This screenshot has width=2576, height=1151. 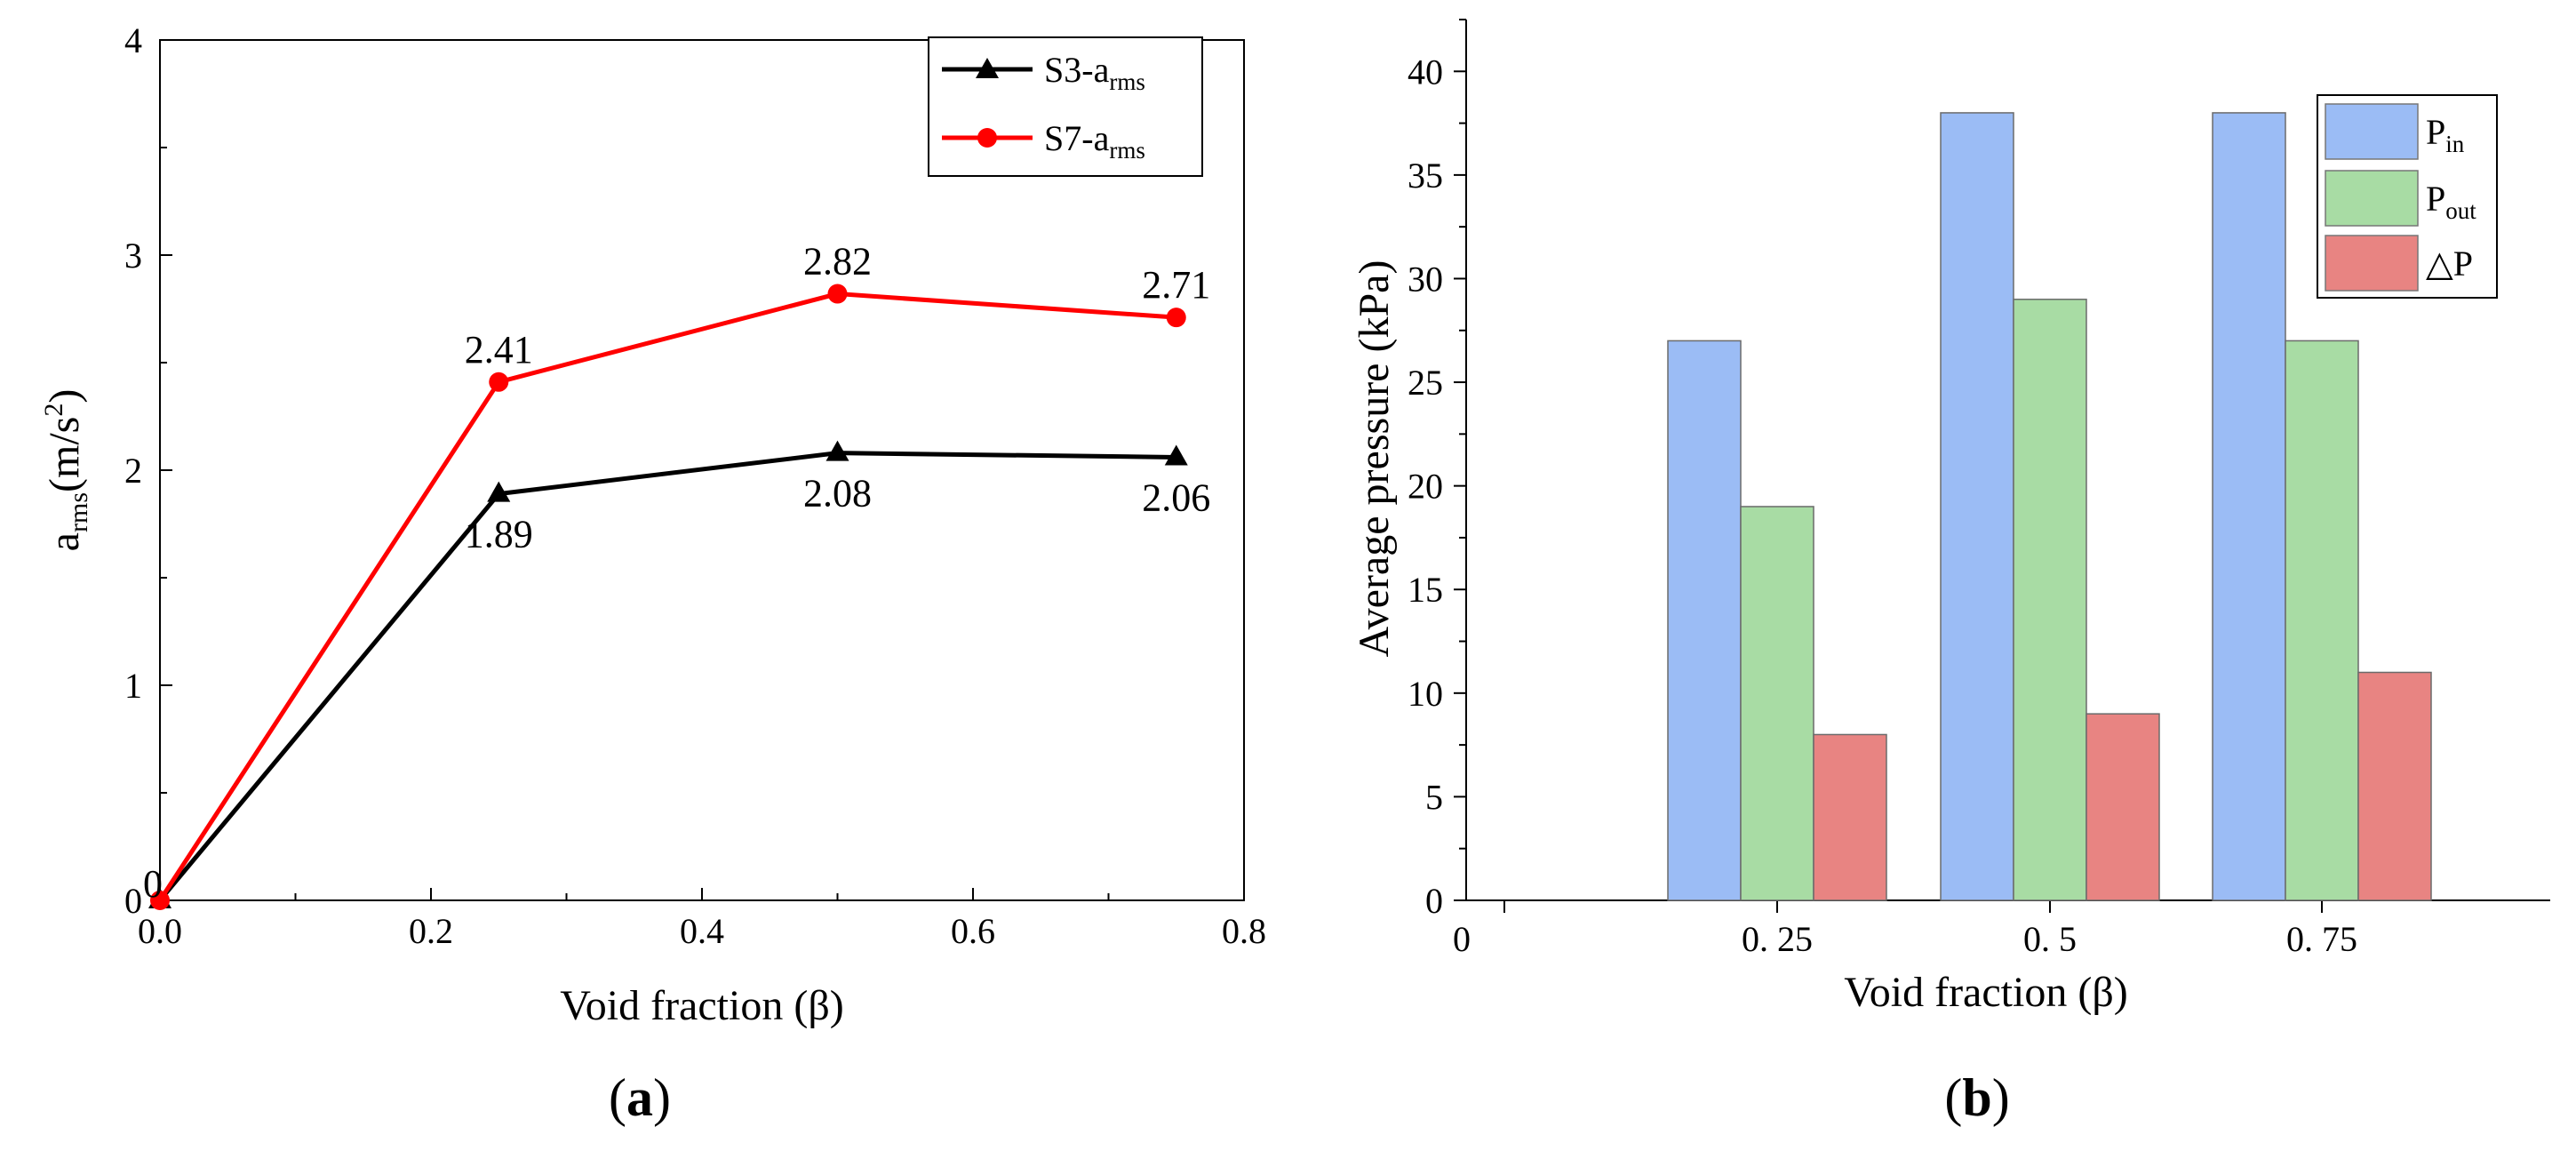 I want to click on panel-a-legend: S3-arms S7-arms, so click(x=1065, y=106).